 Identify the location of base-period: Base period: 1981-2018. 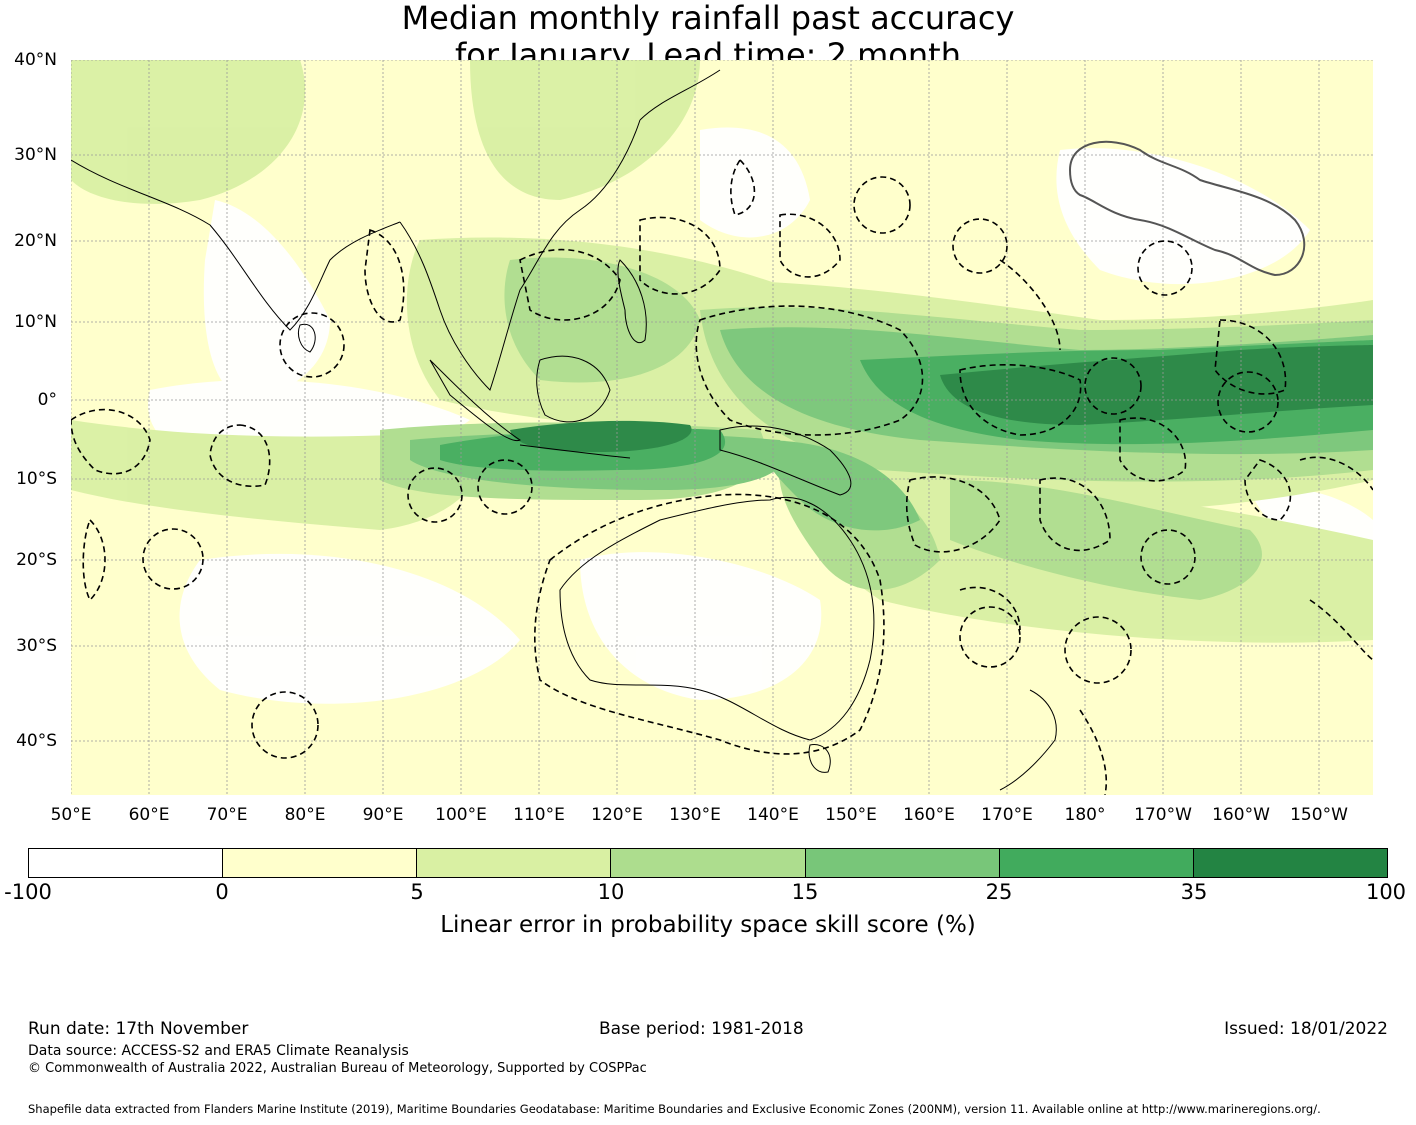
(701, 1029).